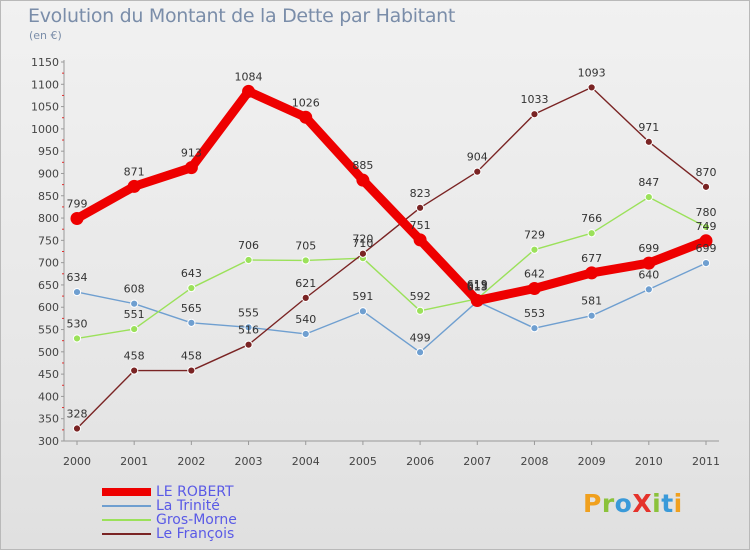 The height and width of the screenshot is (550, 750). Describe the element at coordinates (649, 461) in the screenshot. I see `x-tick-label: 2010` at that location.